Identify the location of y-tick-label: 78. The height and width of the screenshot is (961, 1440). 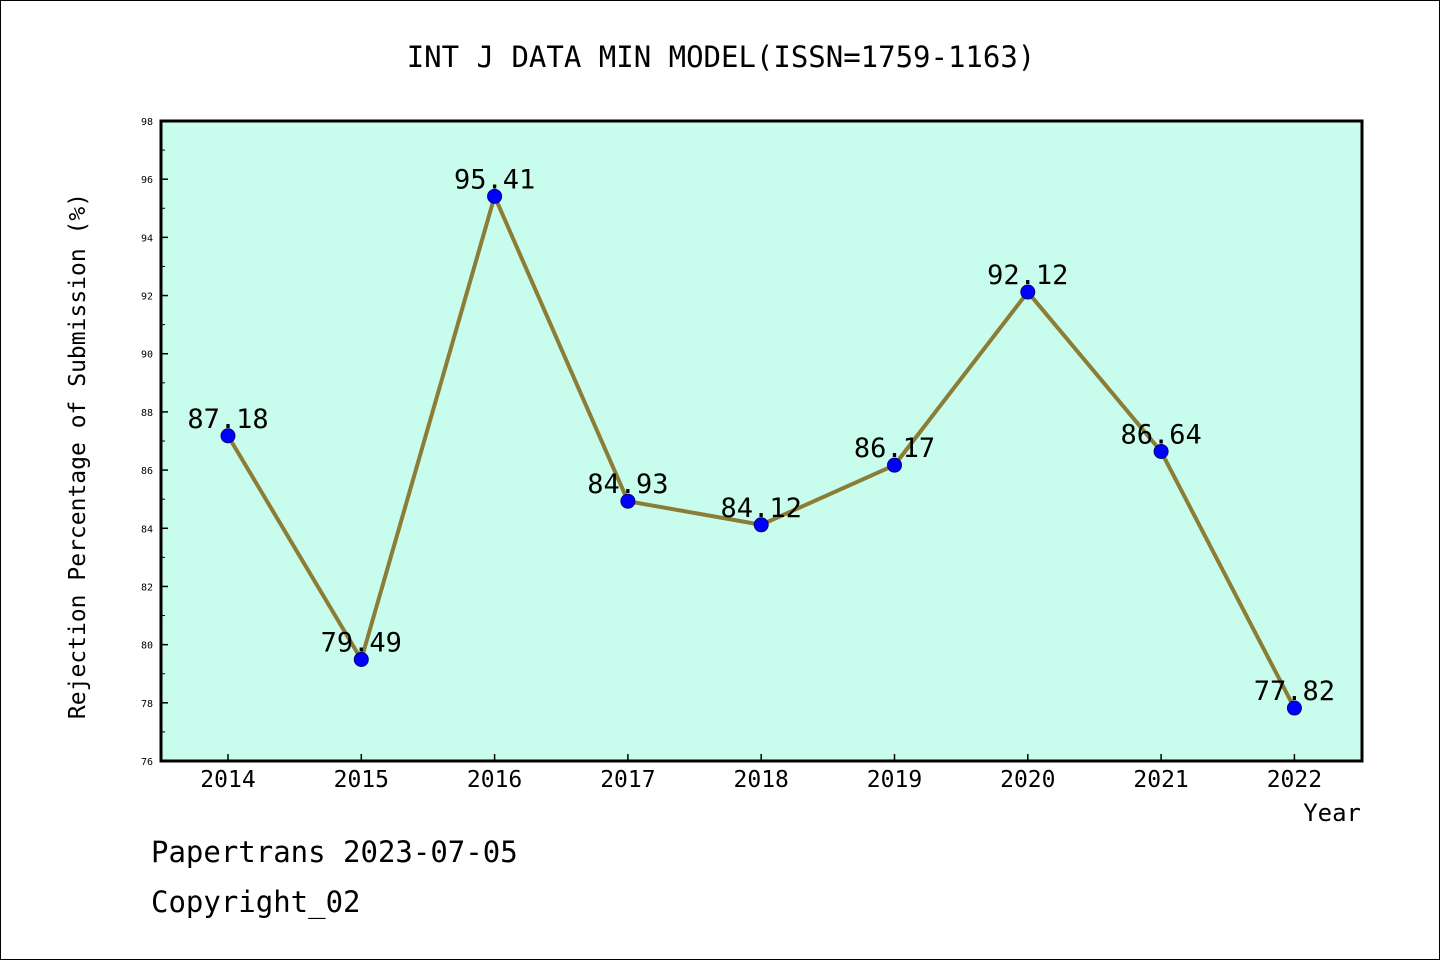
(147, 704).